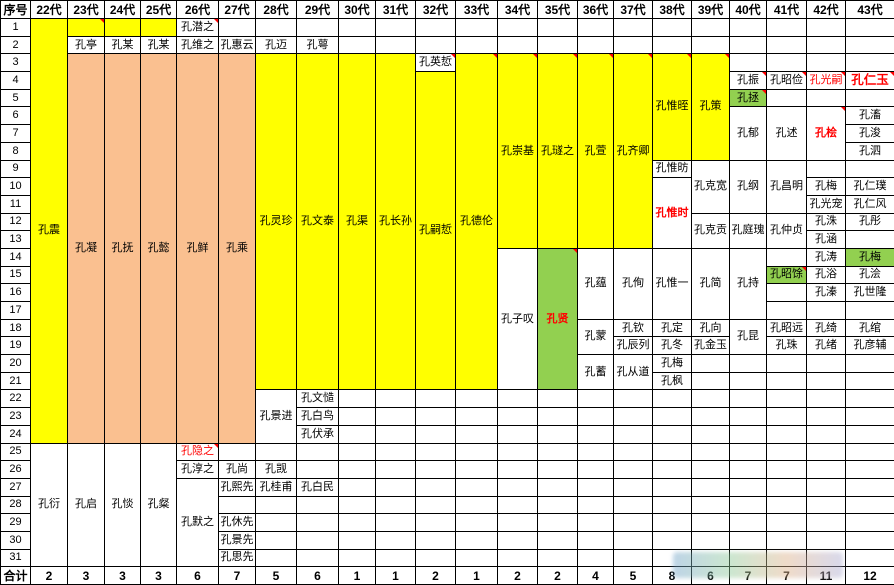 The width and height of the screenshot is (894, 585). What do you see at coordinates (16, 45) in the screenshot?
I see `row-number-cell: 2` at bounding box center [16, 45].